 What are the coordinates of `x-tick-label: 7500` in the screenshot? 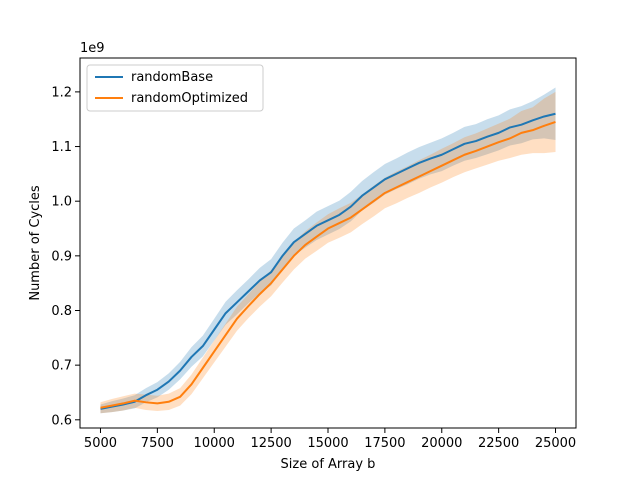 It's located at (157, 443).